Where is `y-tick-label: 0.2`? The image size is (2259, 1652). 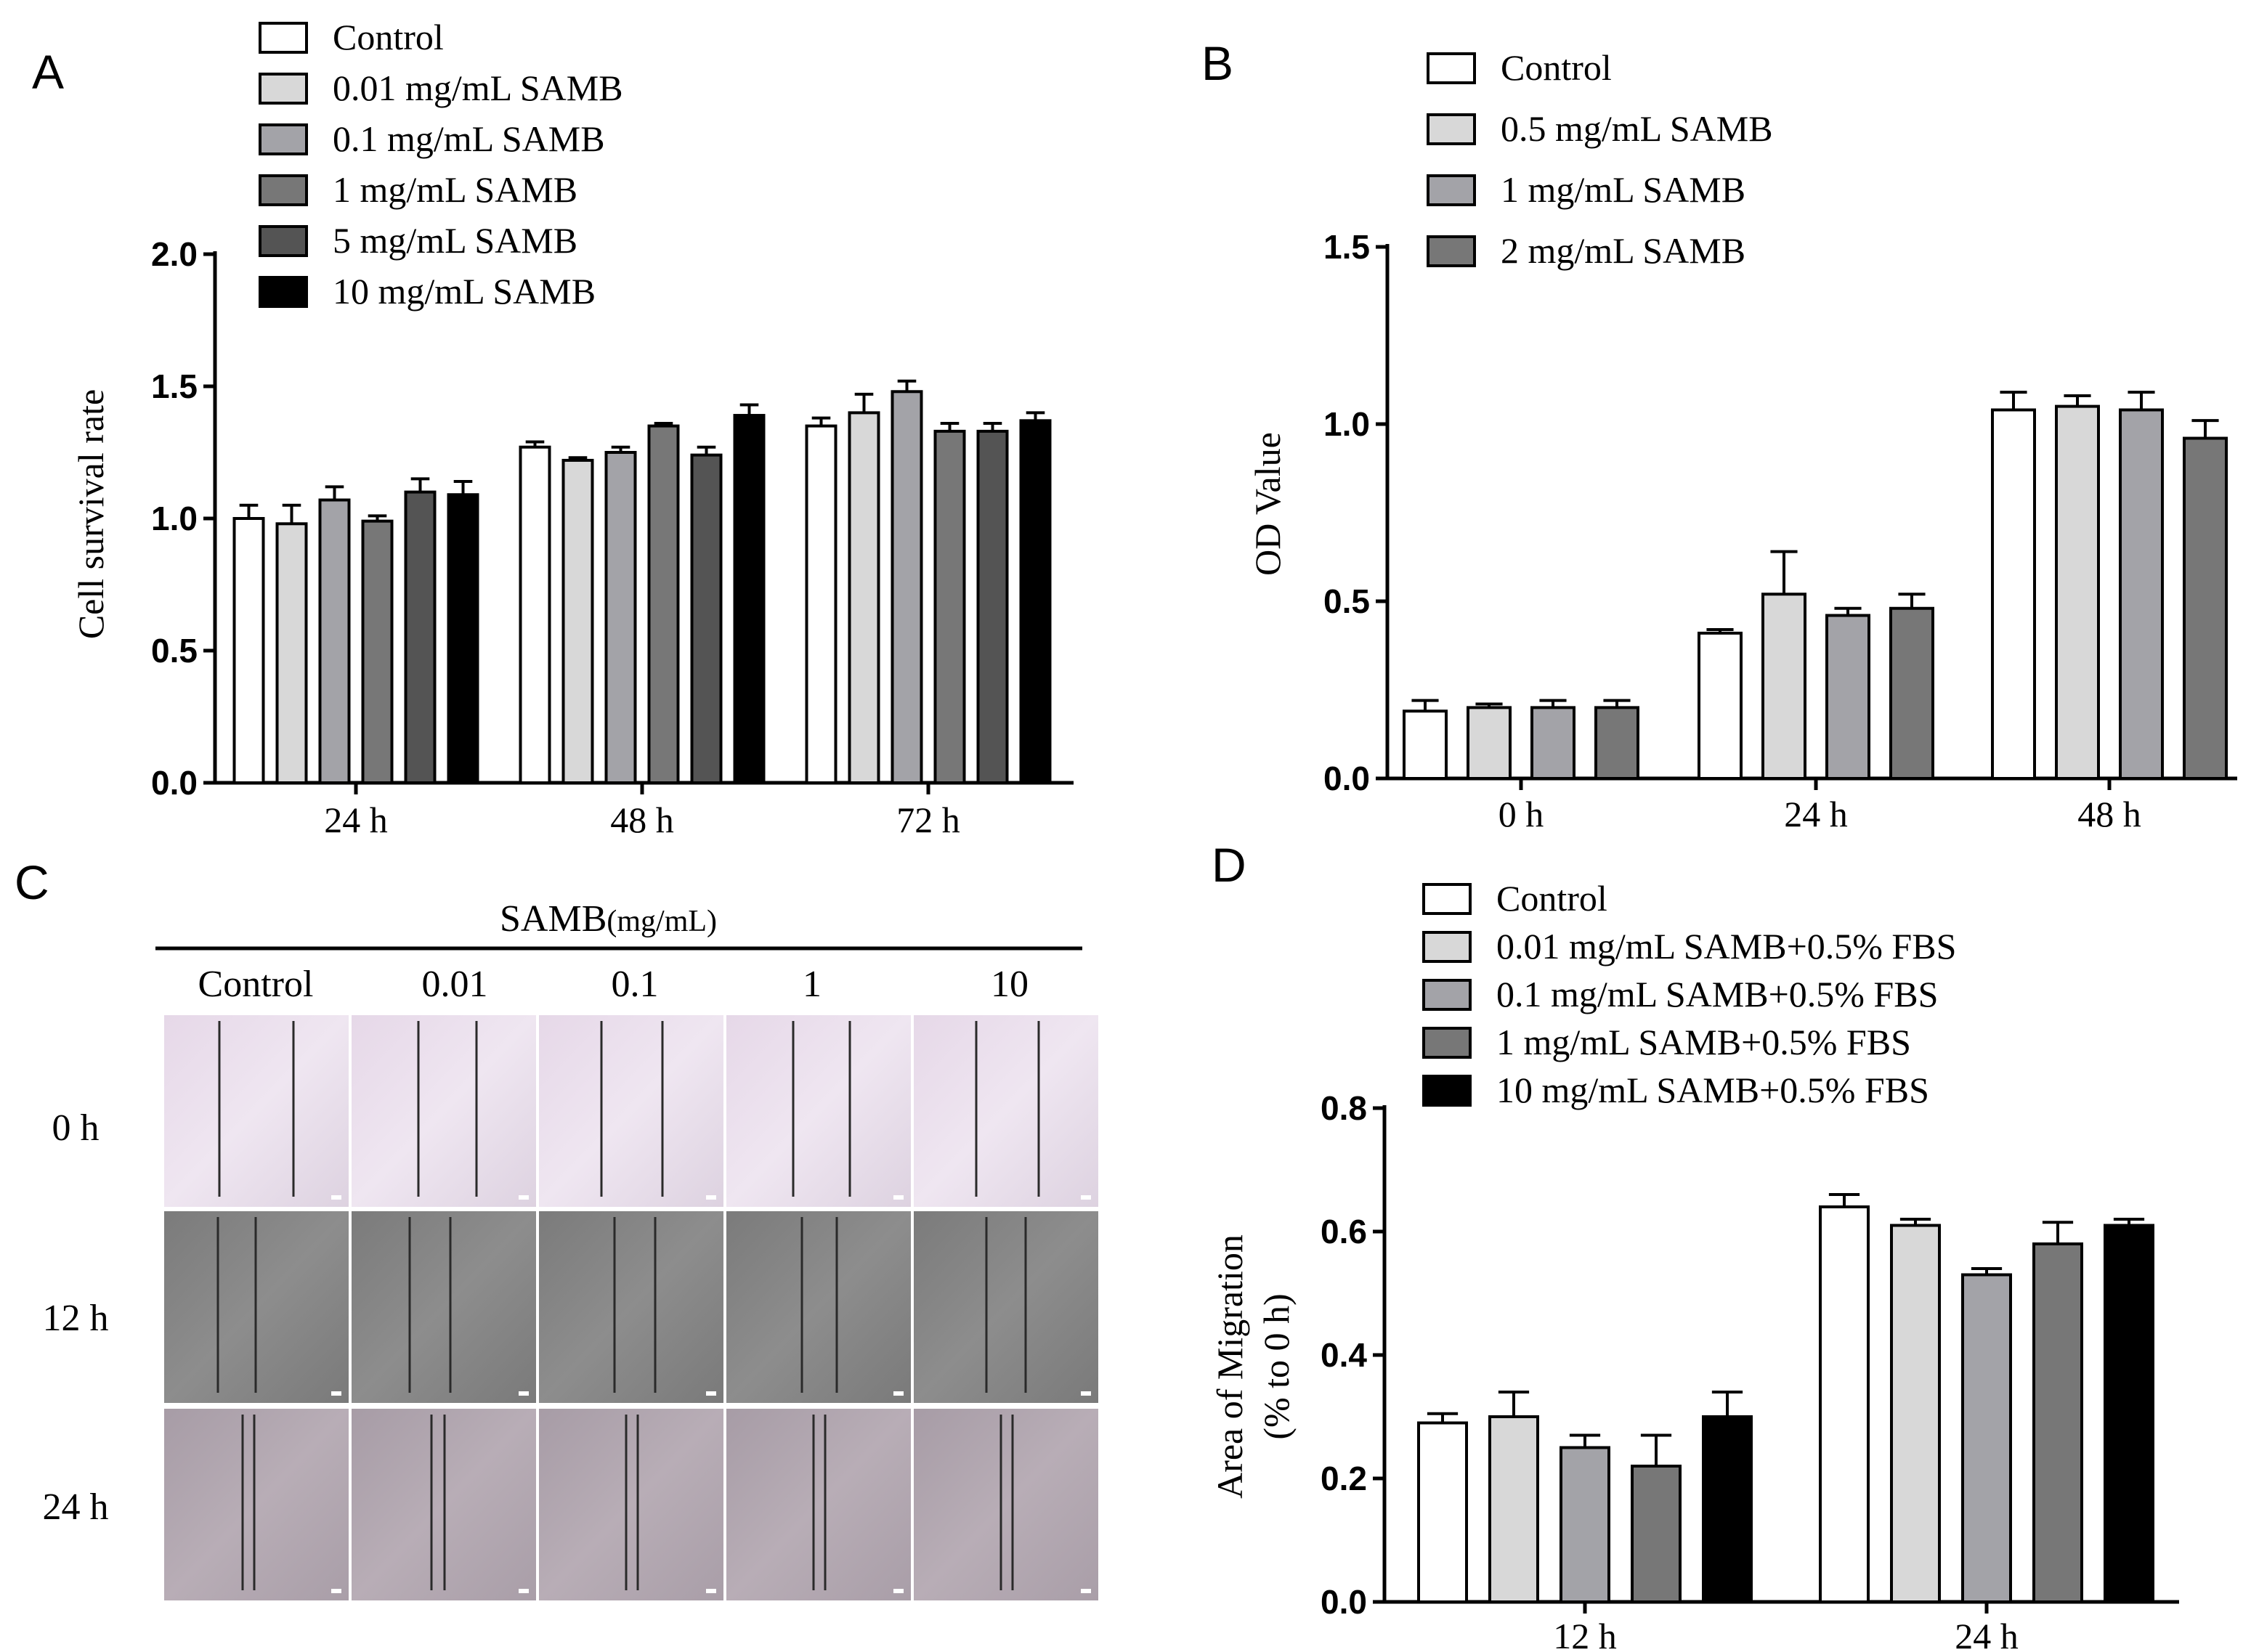 y-tick-label: 0.2 is located at coordinates (1344, 1479).